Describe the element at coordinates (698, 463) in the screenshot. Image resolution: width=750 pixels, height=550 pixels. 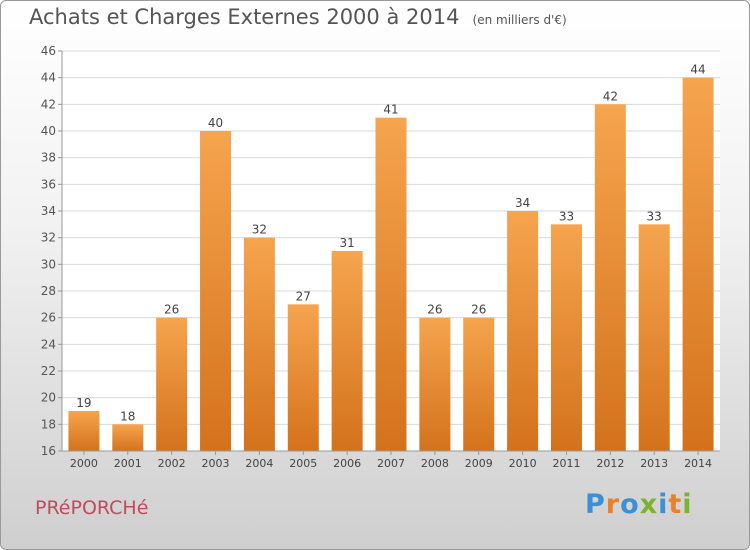
I see `x-tick-label: 2014` at that location.